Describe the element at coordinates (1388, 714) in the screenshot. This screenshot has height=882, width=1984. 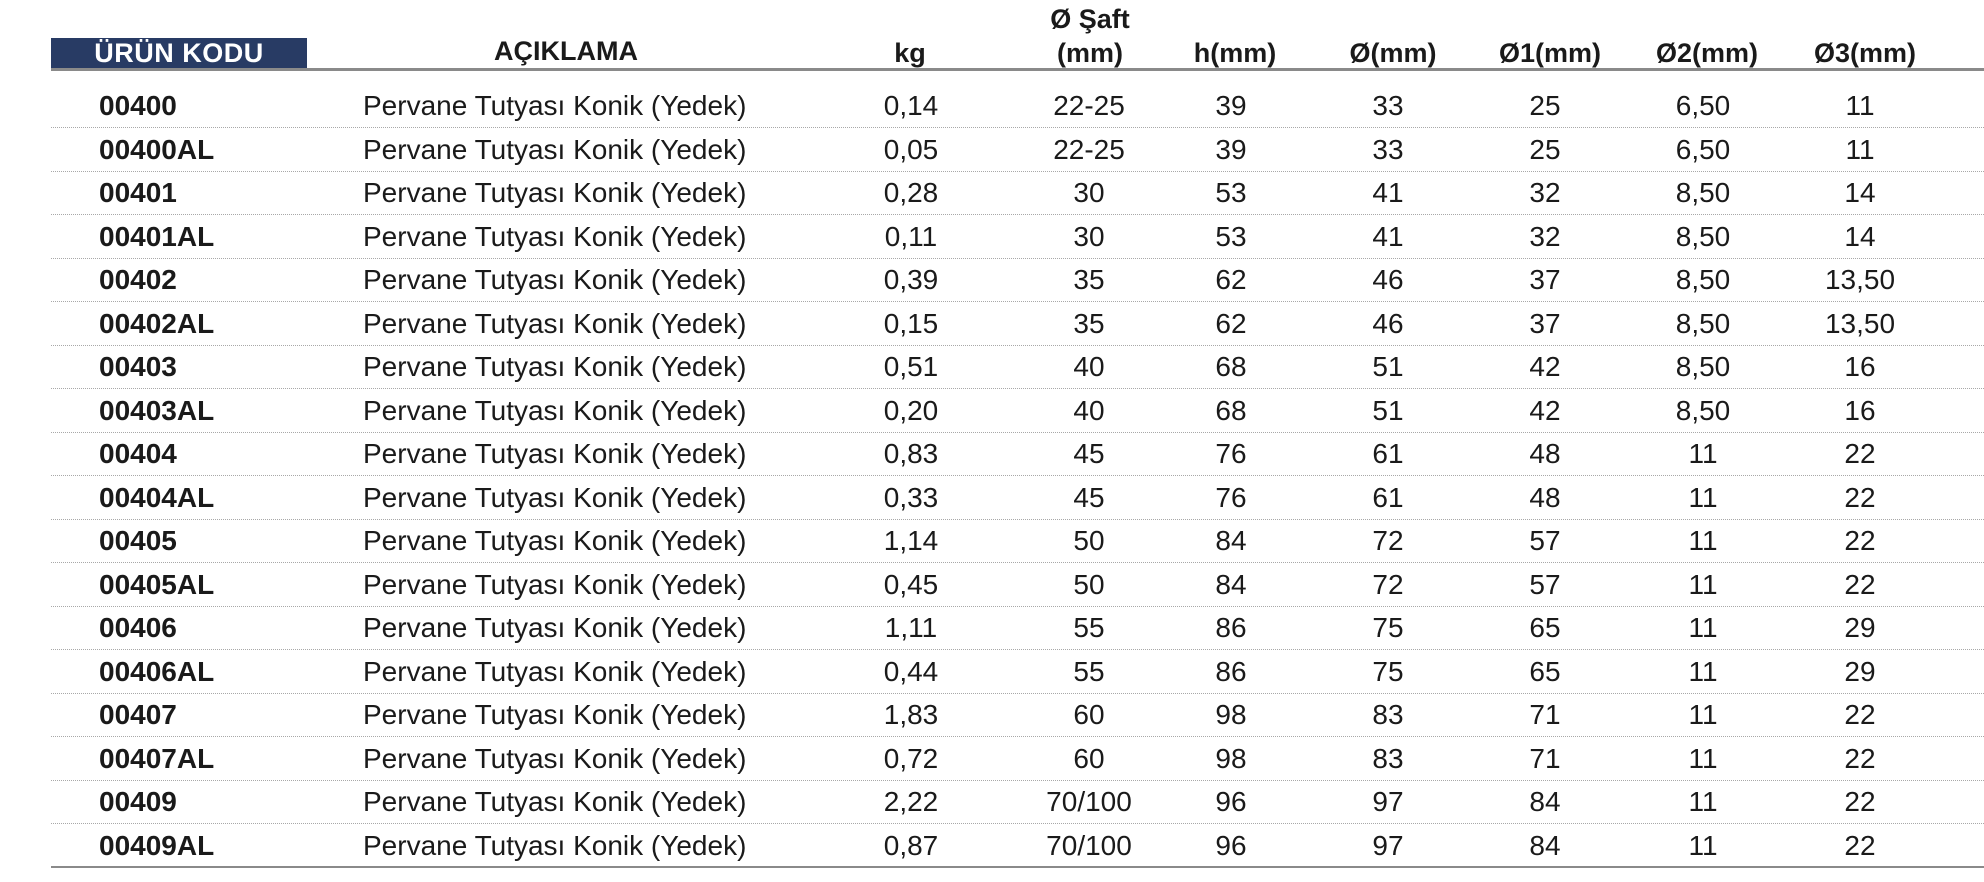
I see `cell-d: 83` at that location.